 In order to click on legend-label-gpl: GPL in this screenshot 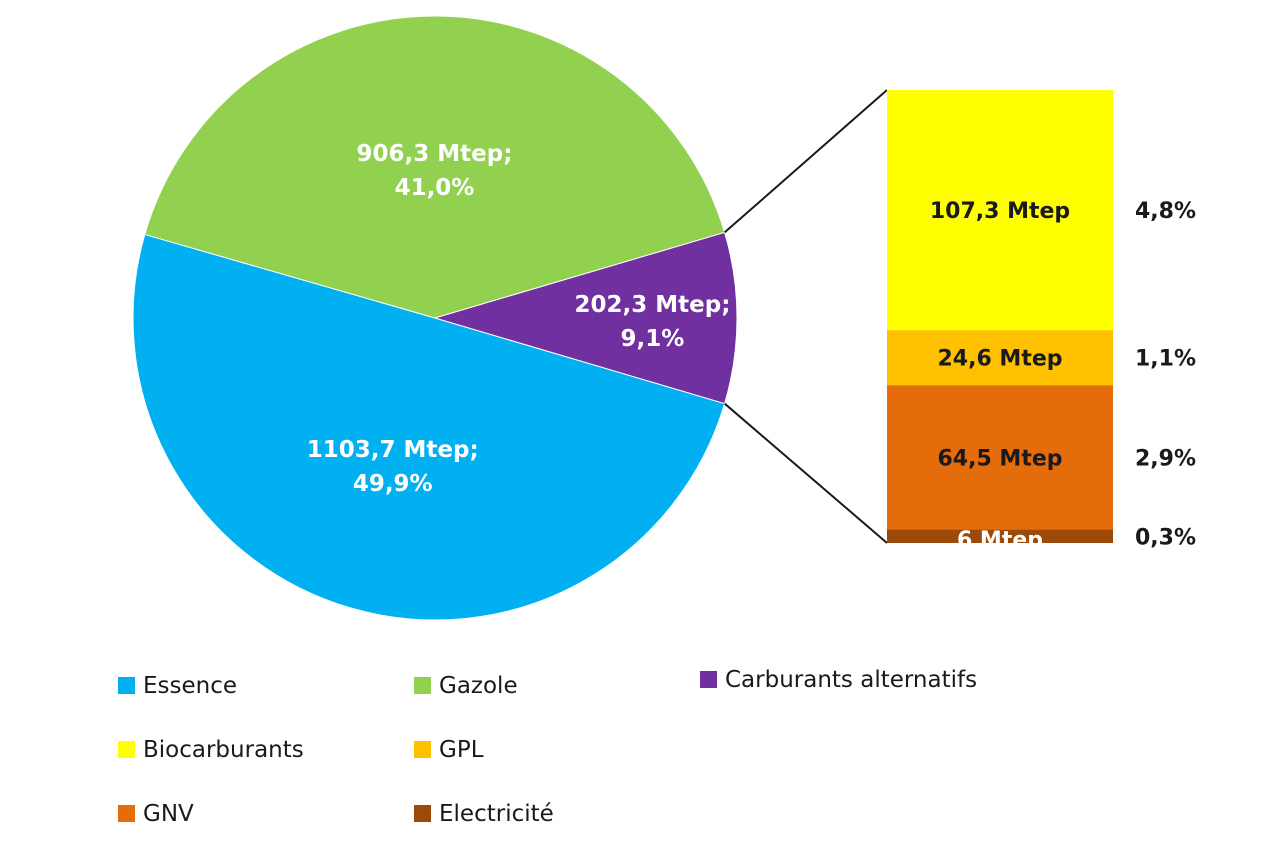, I will do `click(461, 750)`.